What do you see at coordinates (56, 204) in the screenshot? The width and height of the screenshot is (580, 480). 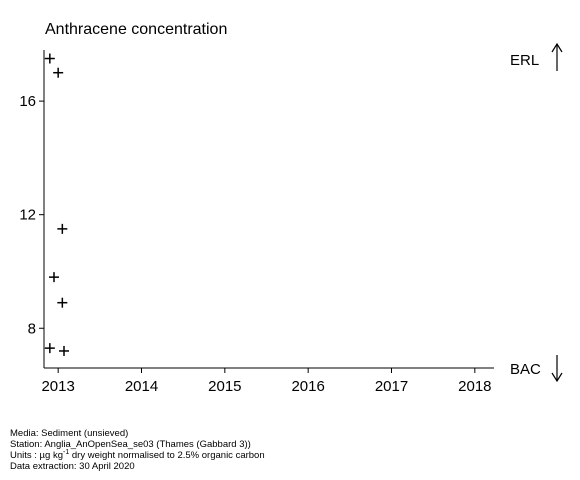 I see `data-points` at bounding box center [56, 204].